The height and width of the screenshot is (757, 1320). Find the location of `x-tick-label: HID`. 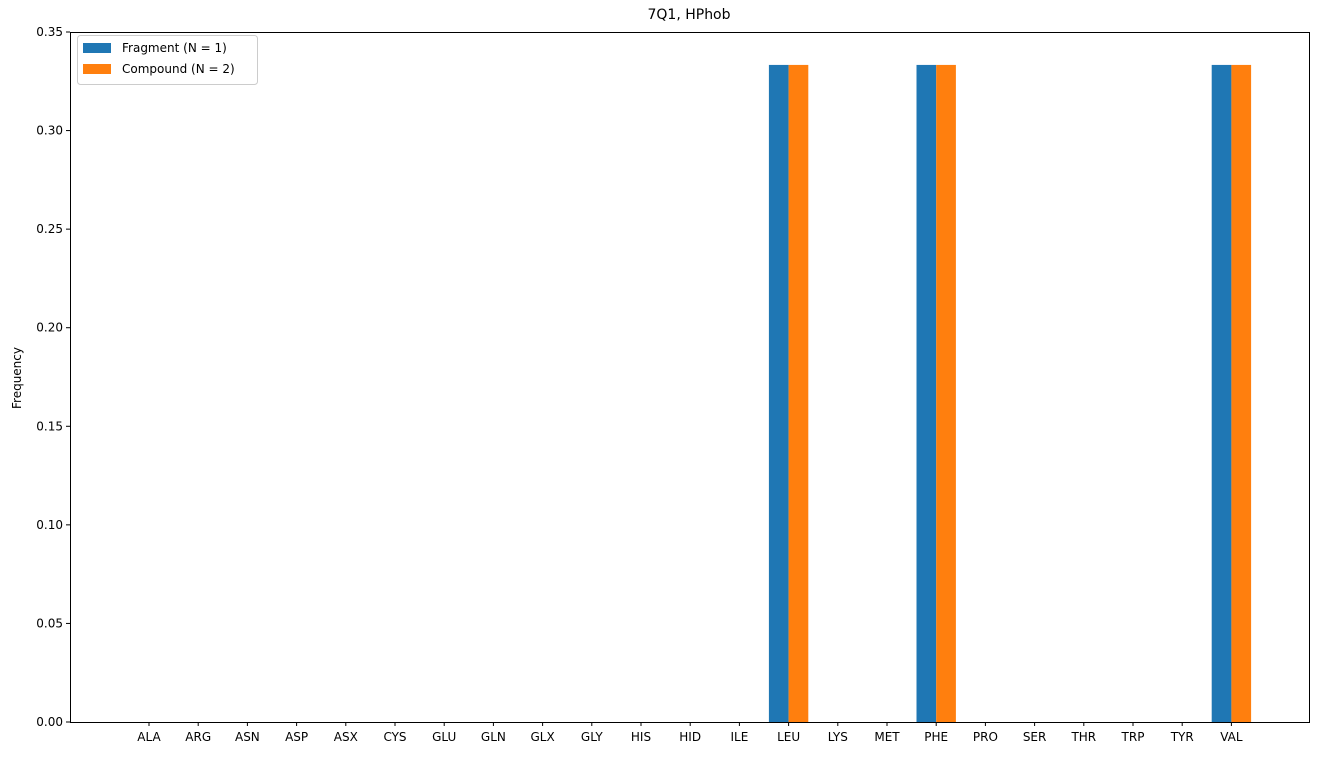

x-tick-label: HID is located at coordinates (690, 737).